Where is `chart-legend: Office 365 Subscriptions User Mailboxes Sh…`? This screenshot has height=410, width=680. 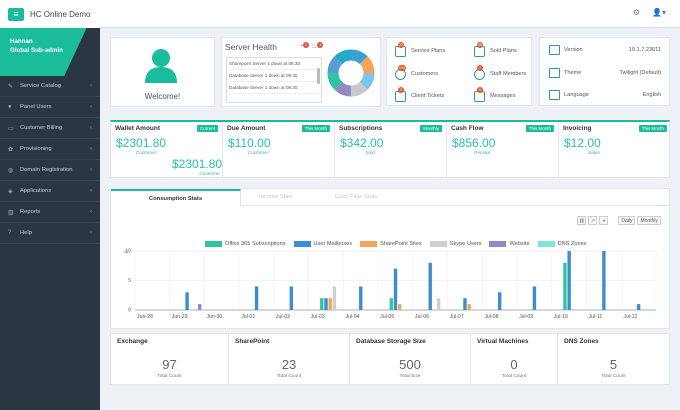 chart-legend: Office 365 Subscriptions User Mailboxes Sh… is located at coordinates (396, 244).